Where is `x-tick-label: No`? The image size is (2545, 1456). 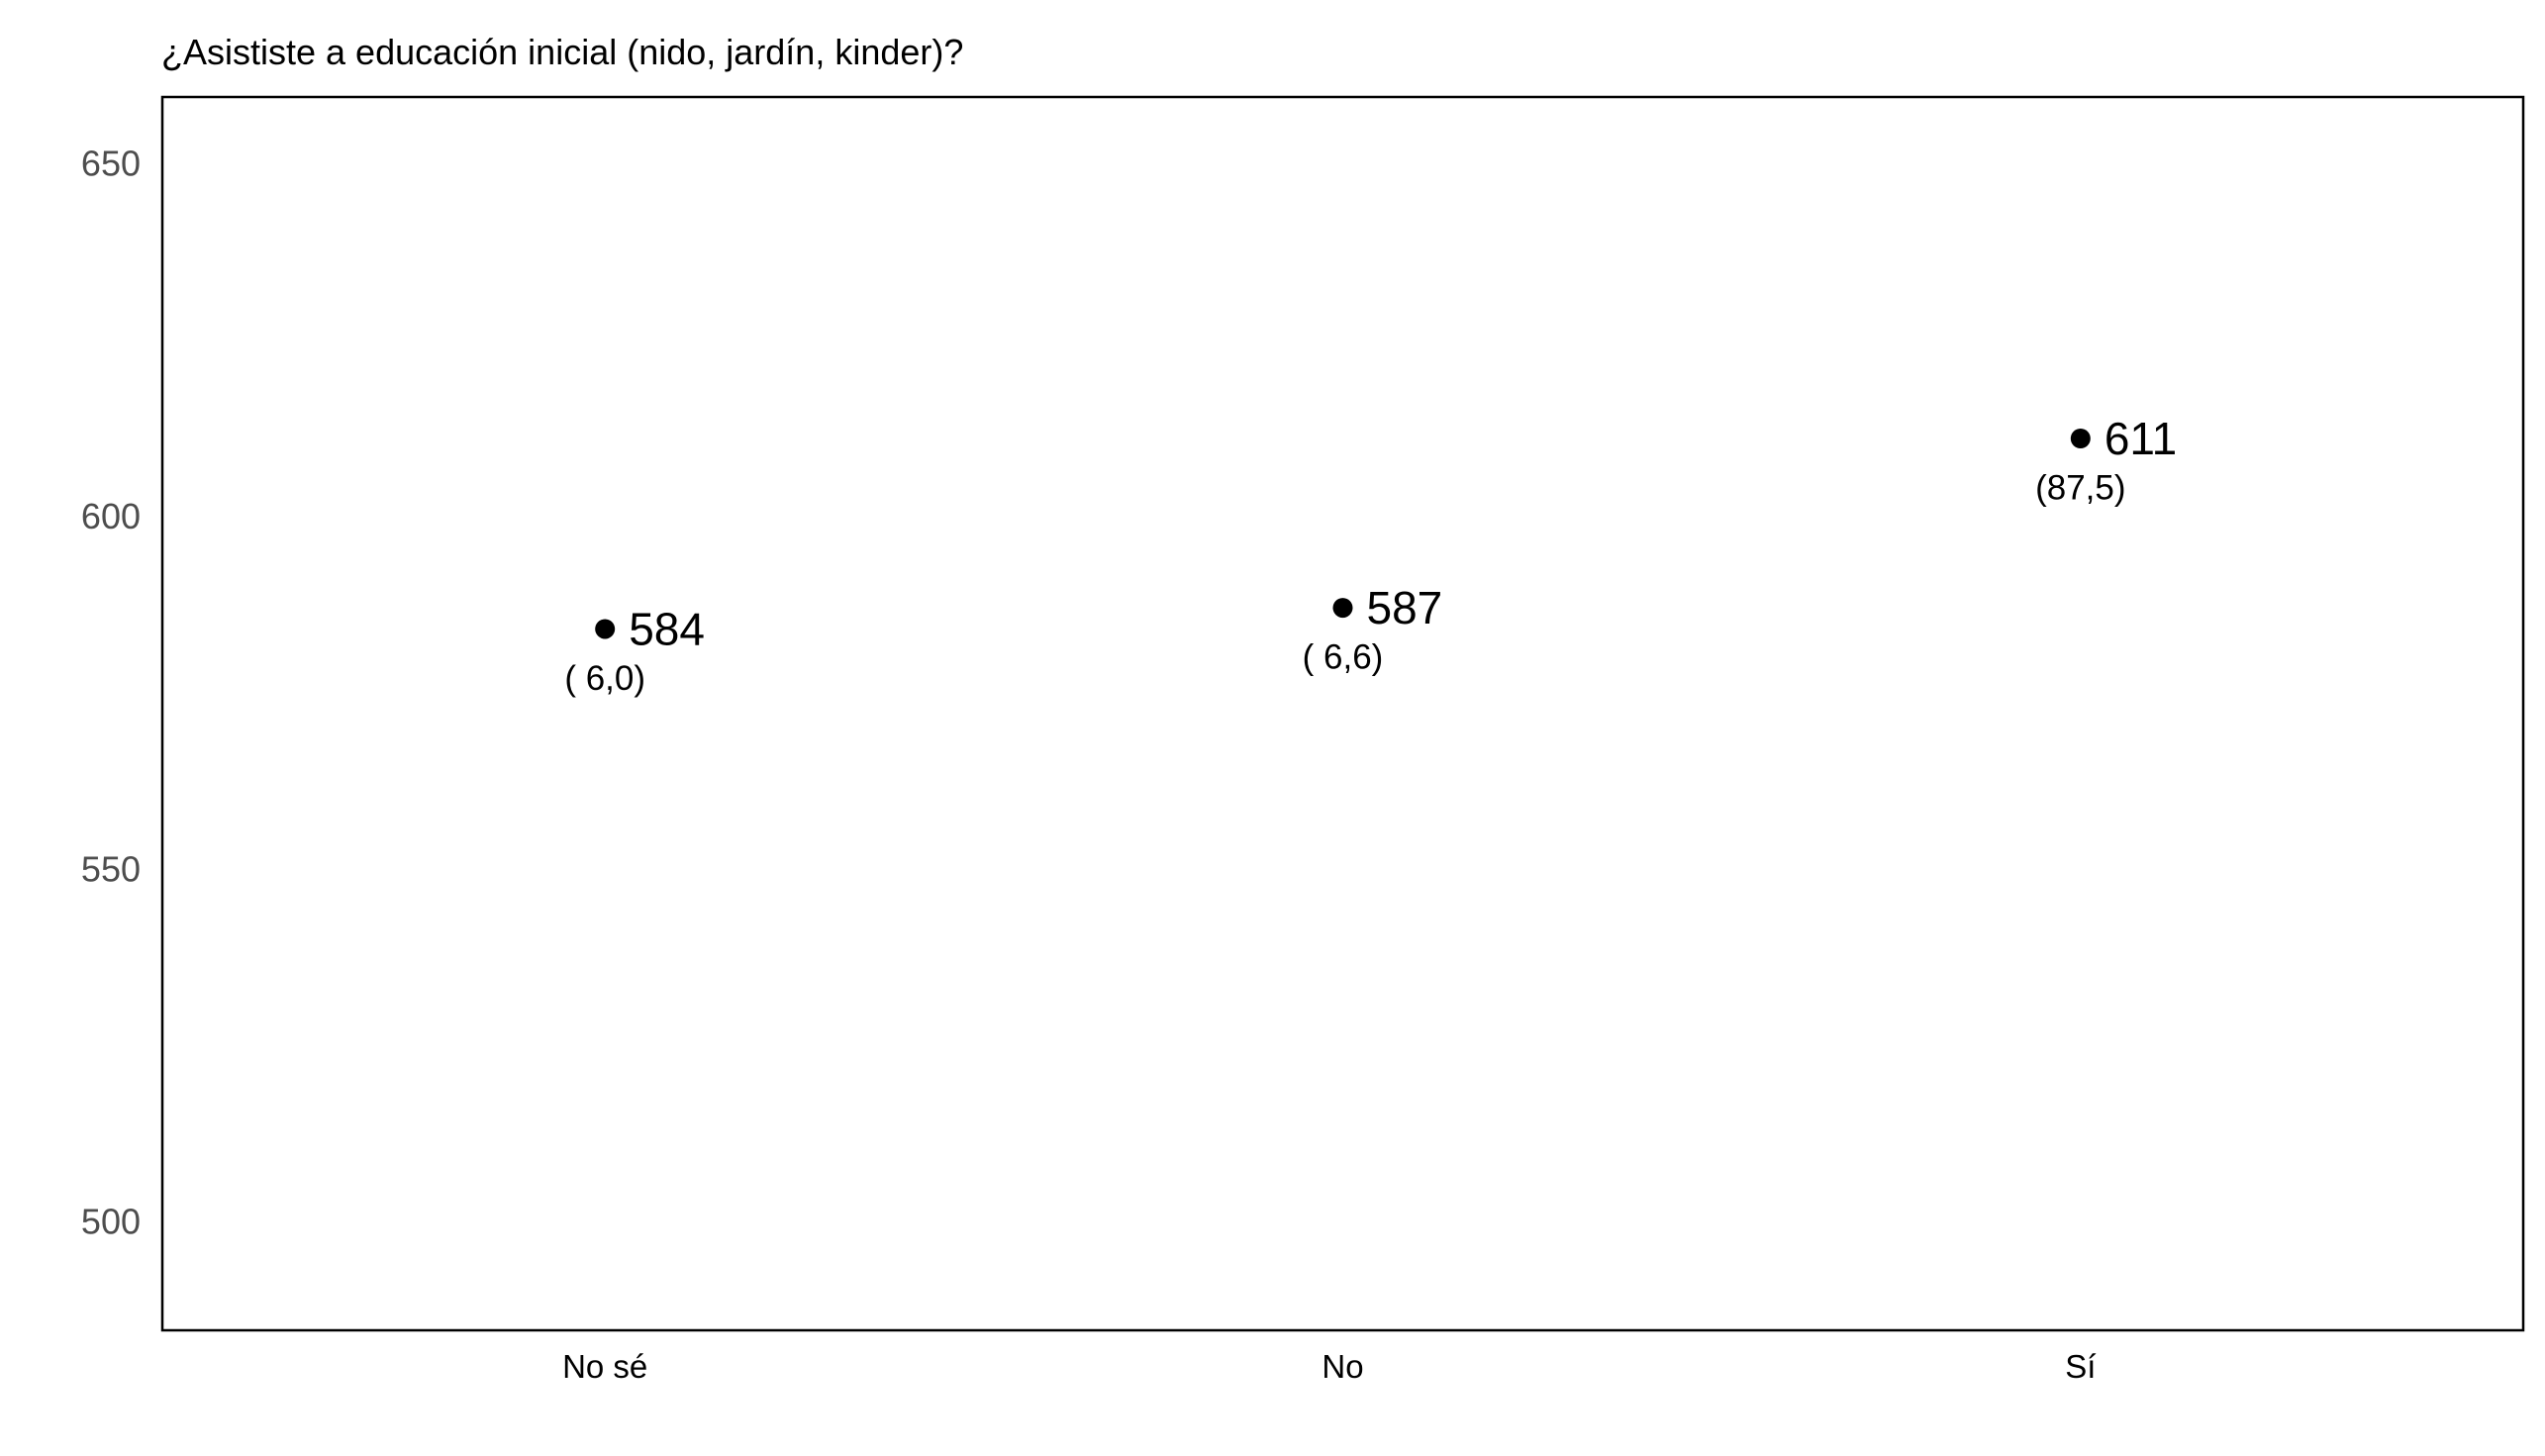
x-tick-label: No is located at coordinates (1342, 1366).